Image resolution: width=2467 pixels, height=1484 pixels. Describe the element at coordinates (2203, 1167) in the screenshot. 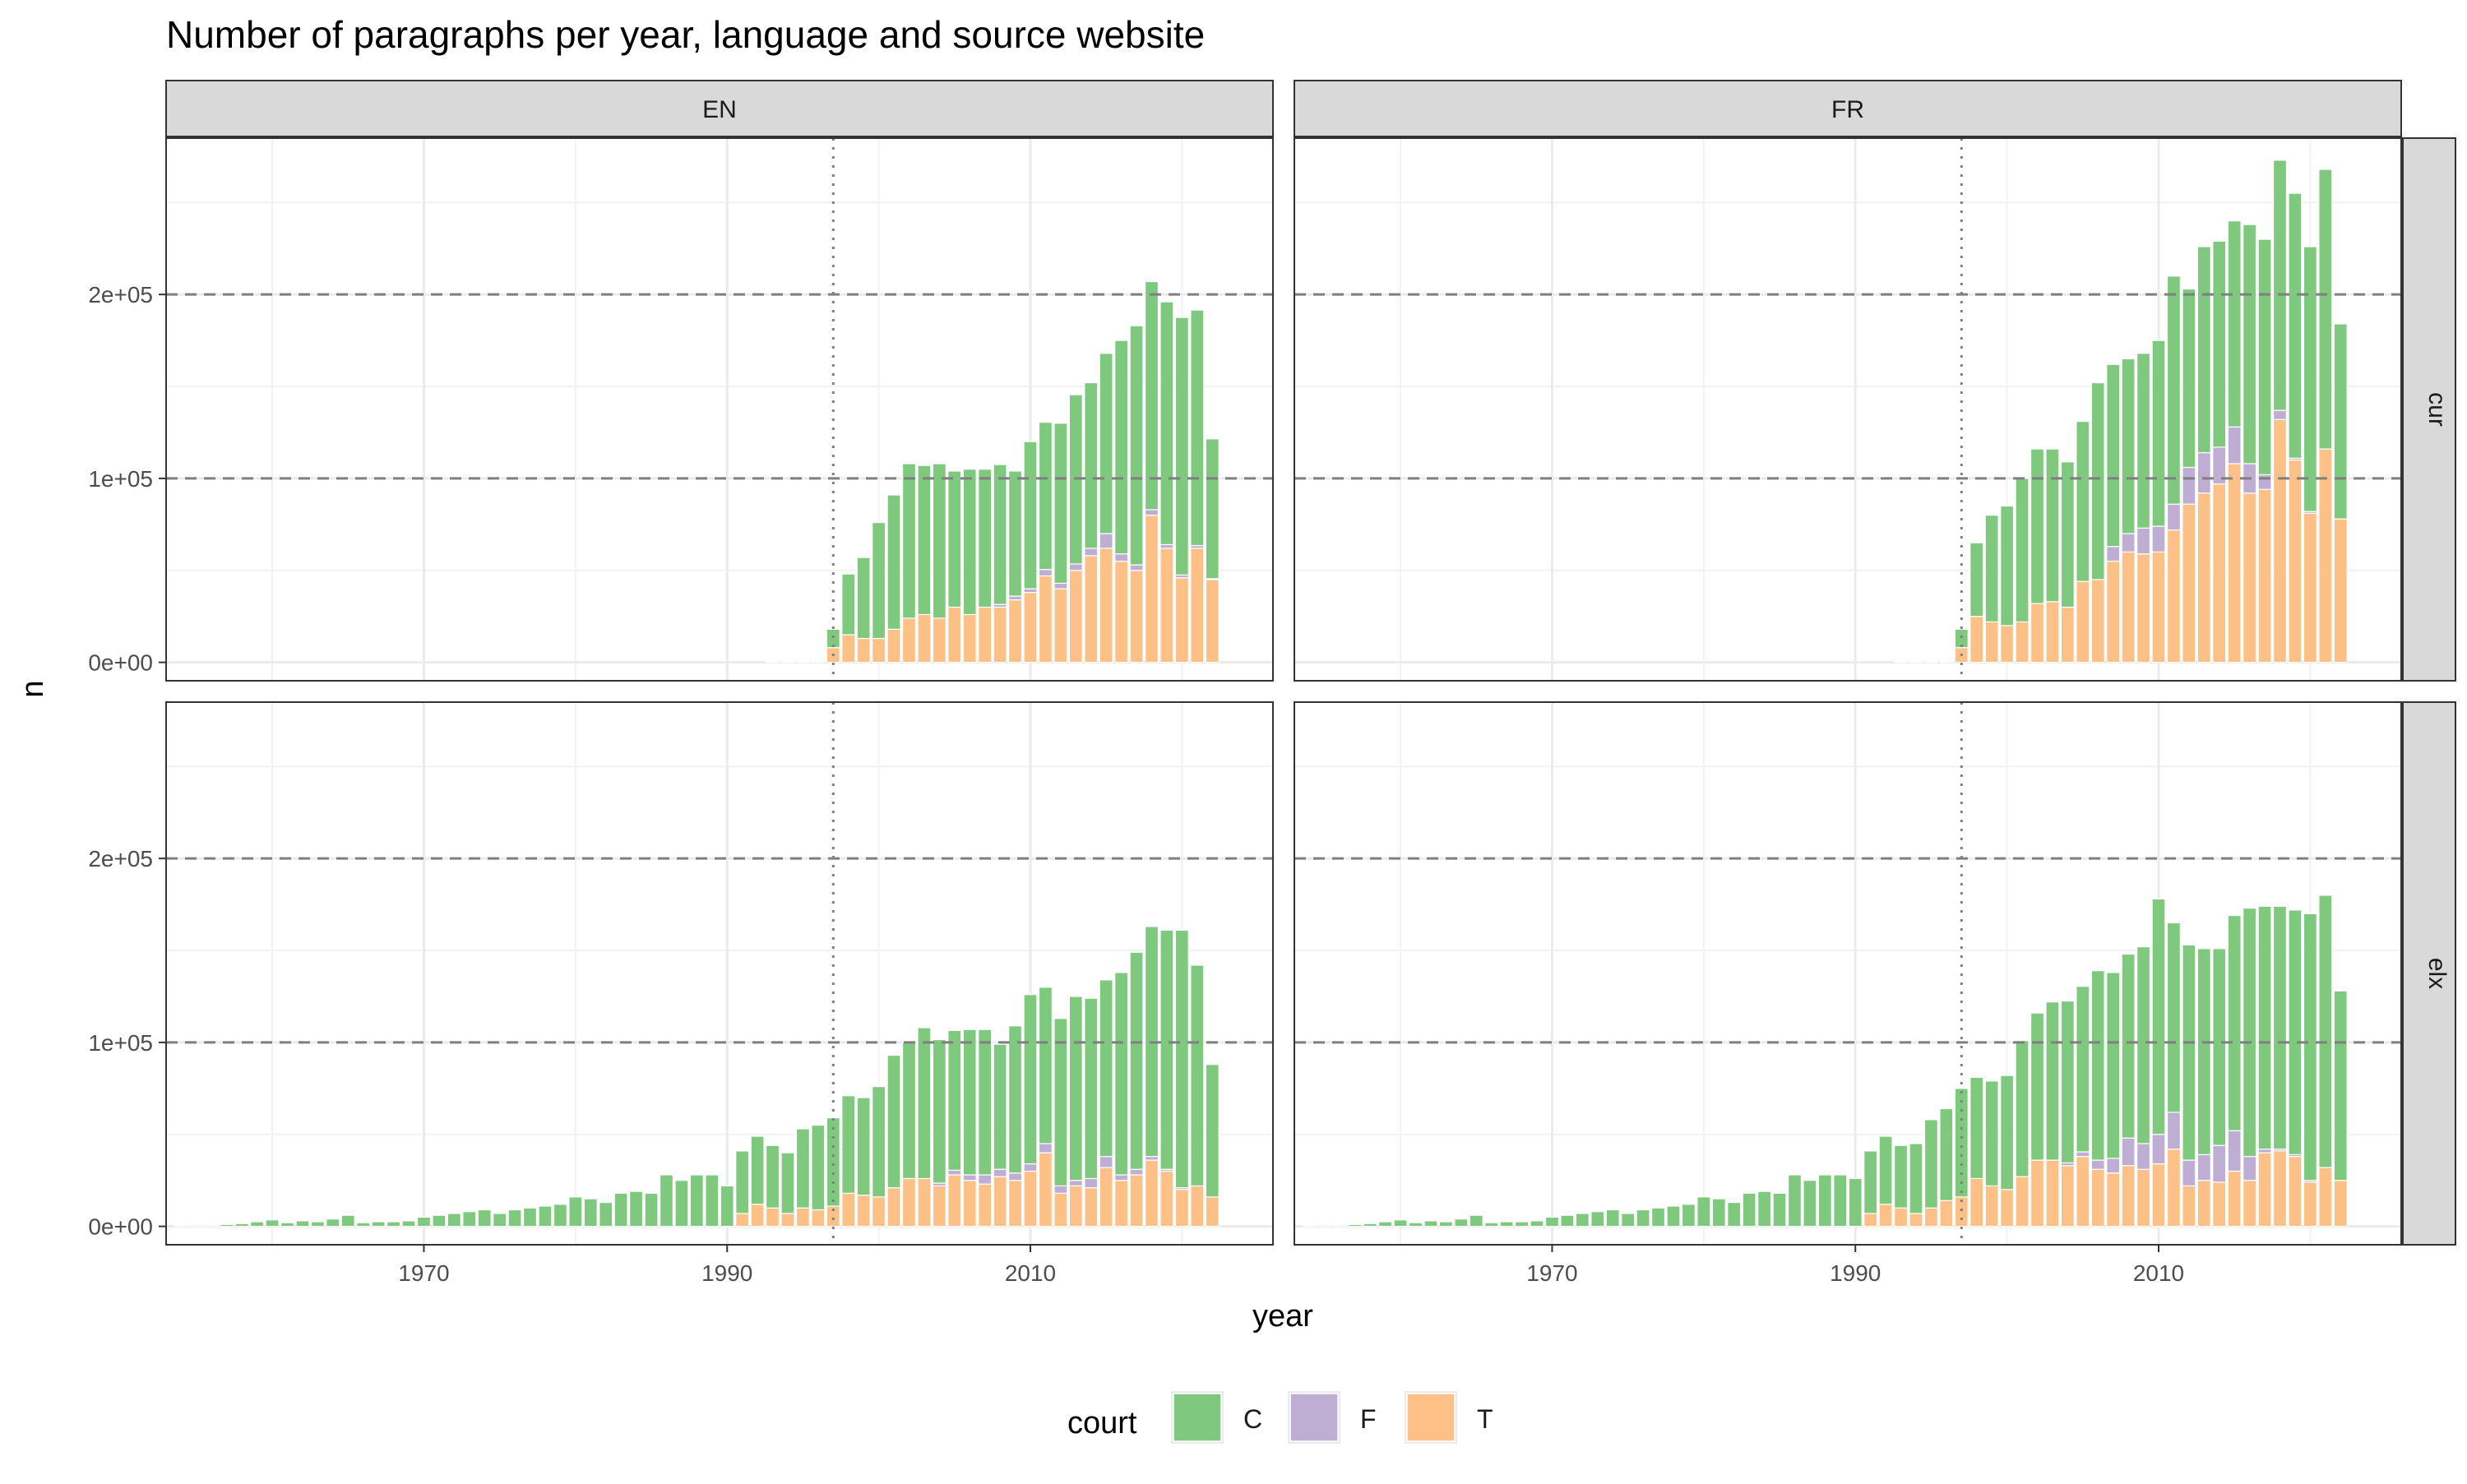

I see `bar-F-2013-fr-elx` at that location.